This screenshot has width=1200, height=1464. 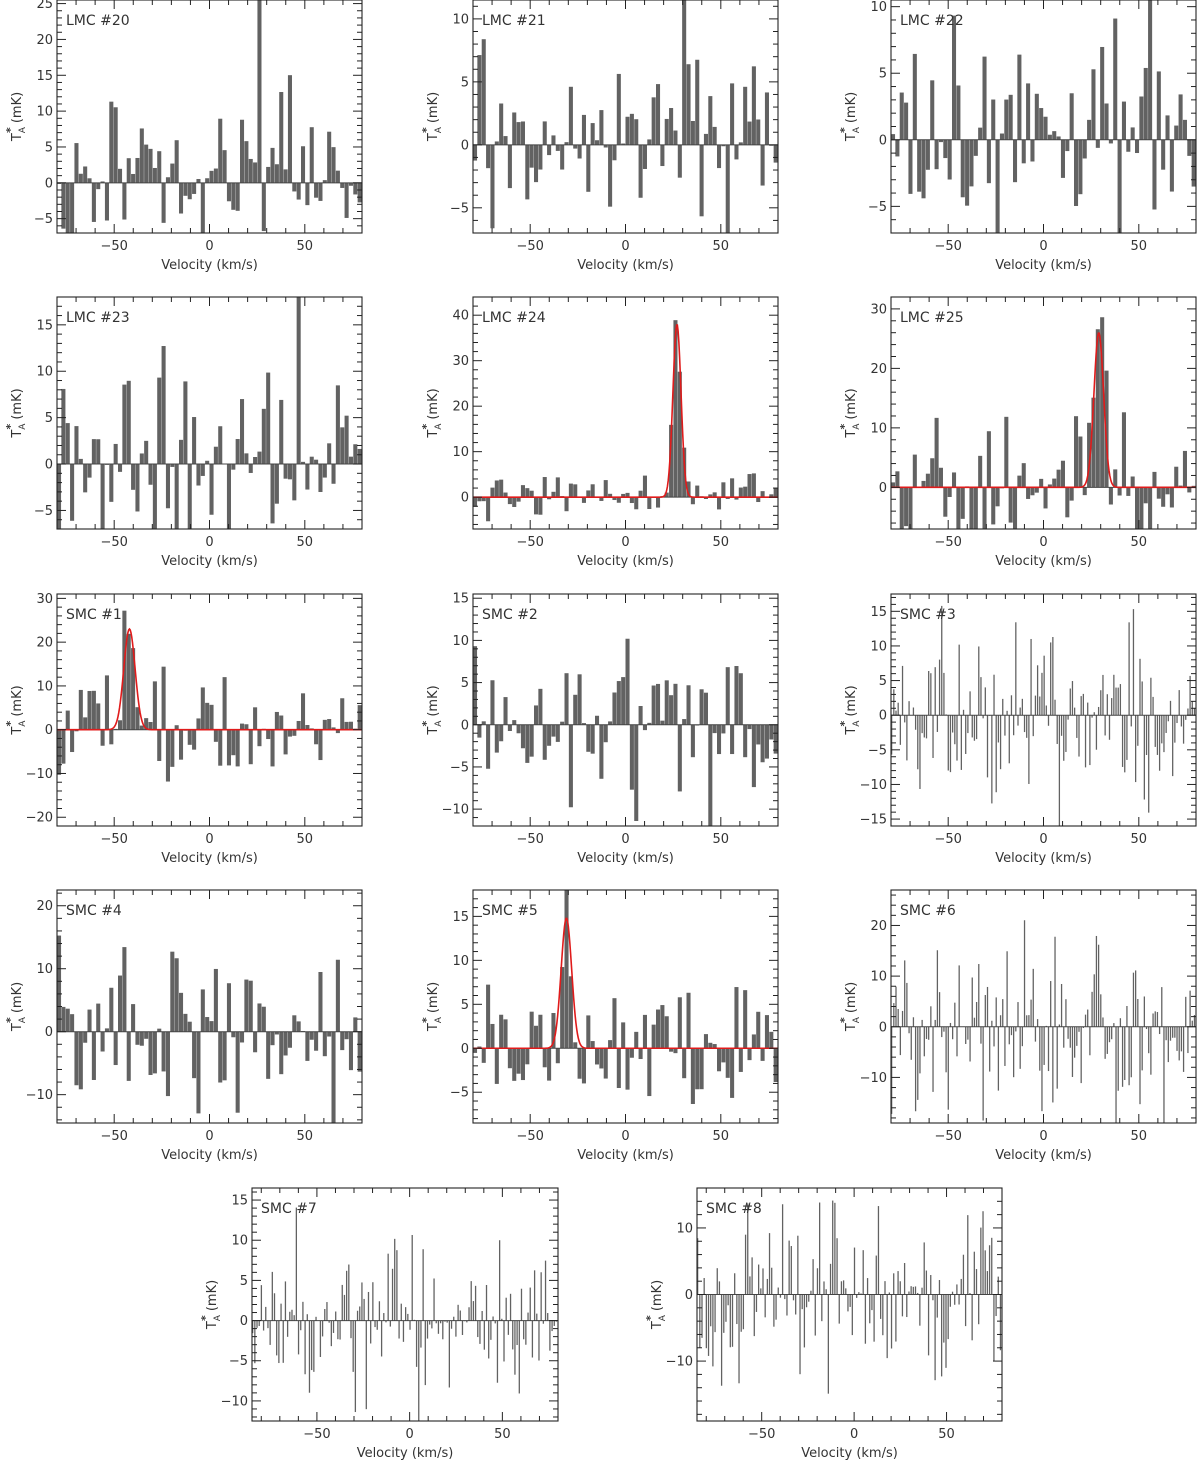 I want to click on panel-title: SMC #3, so click(x=928, y=615).